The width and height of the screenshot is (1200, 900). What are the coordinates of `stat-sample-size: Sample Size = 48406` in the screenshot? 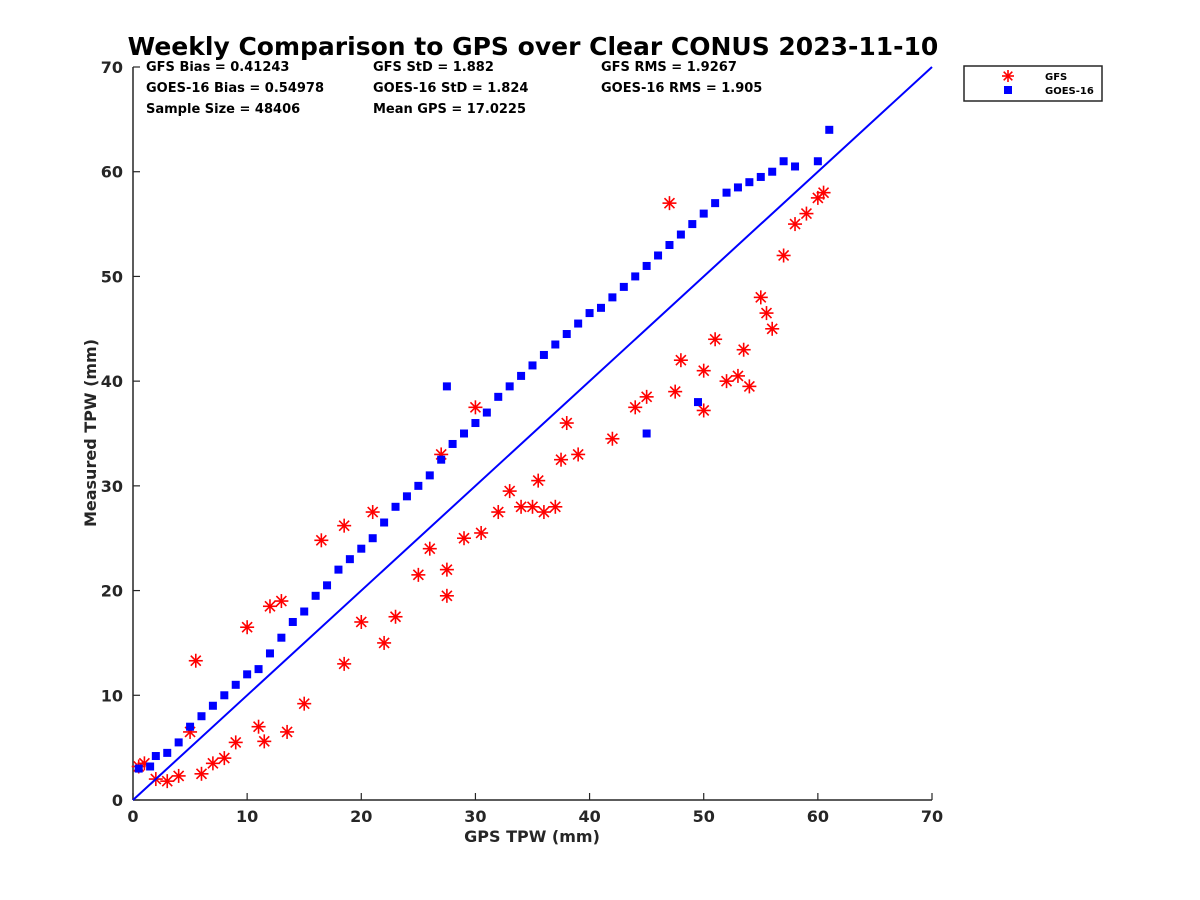 It's located at (223, 109).